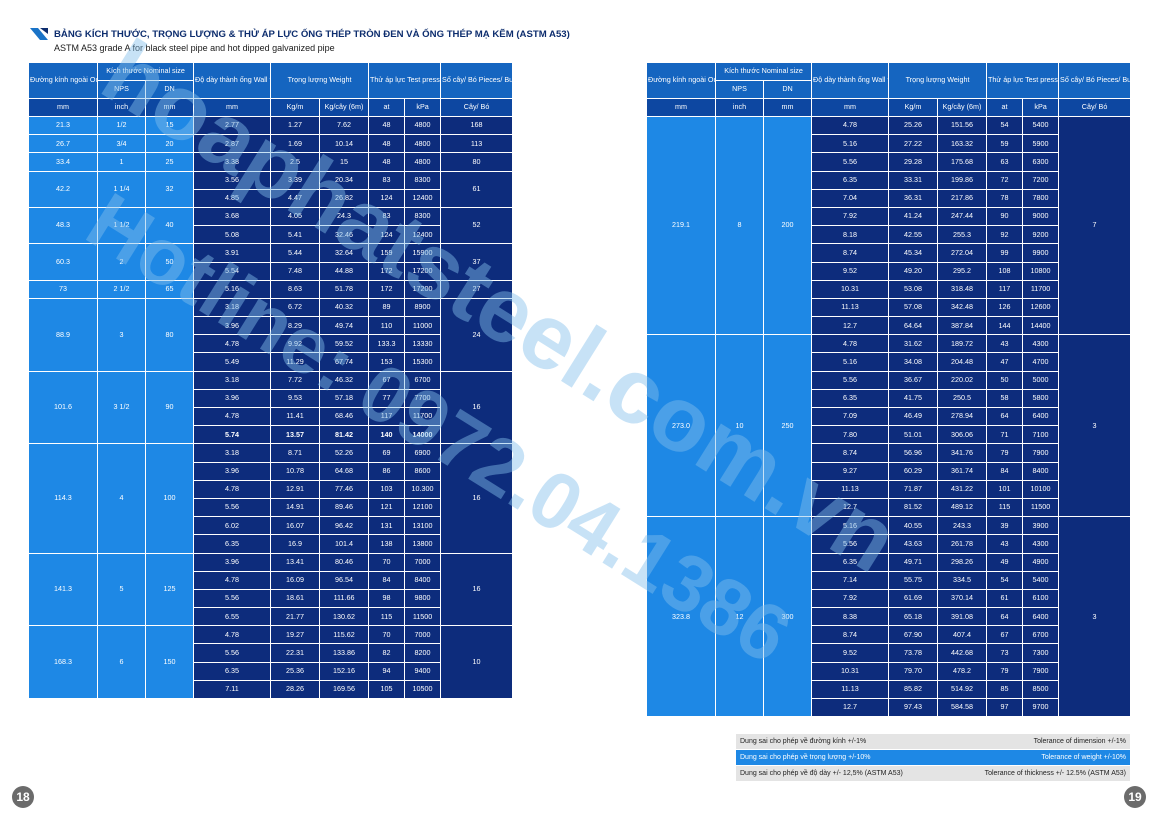 The height and width of the screenshot is (820, 1159). Describe the element at coordinates (121, 407) in the screenshot. I see `table-cell: 3 1/2` at that location.